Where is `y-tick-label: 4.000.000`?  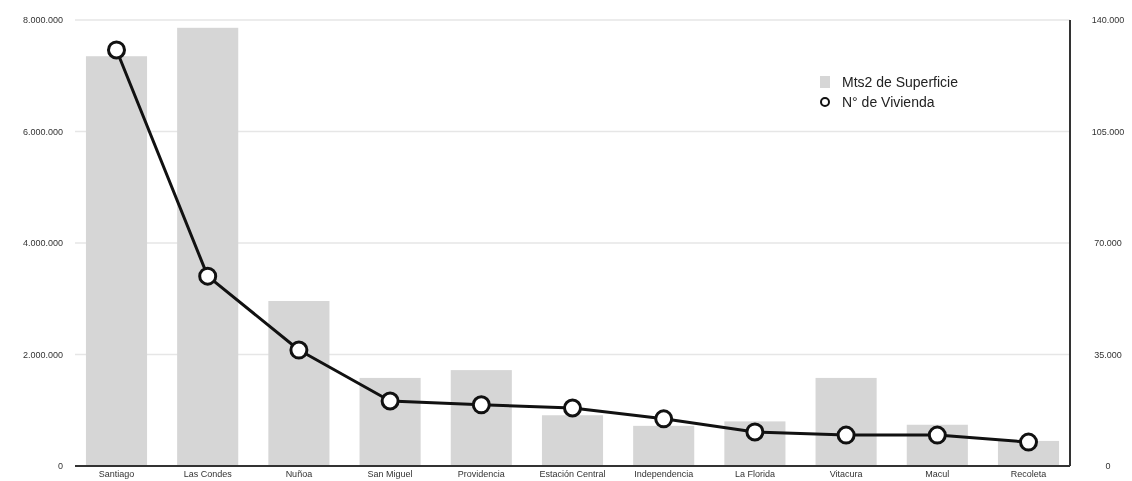
y-tick-label: 4.000.000 is located at coordinates (42, 243).